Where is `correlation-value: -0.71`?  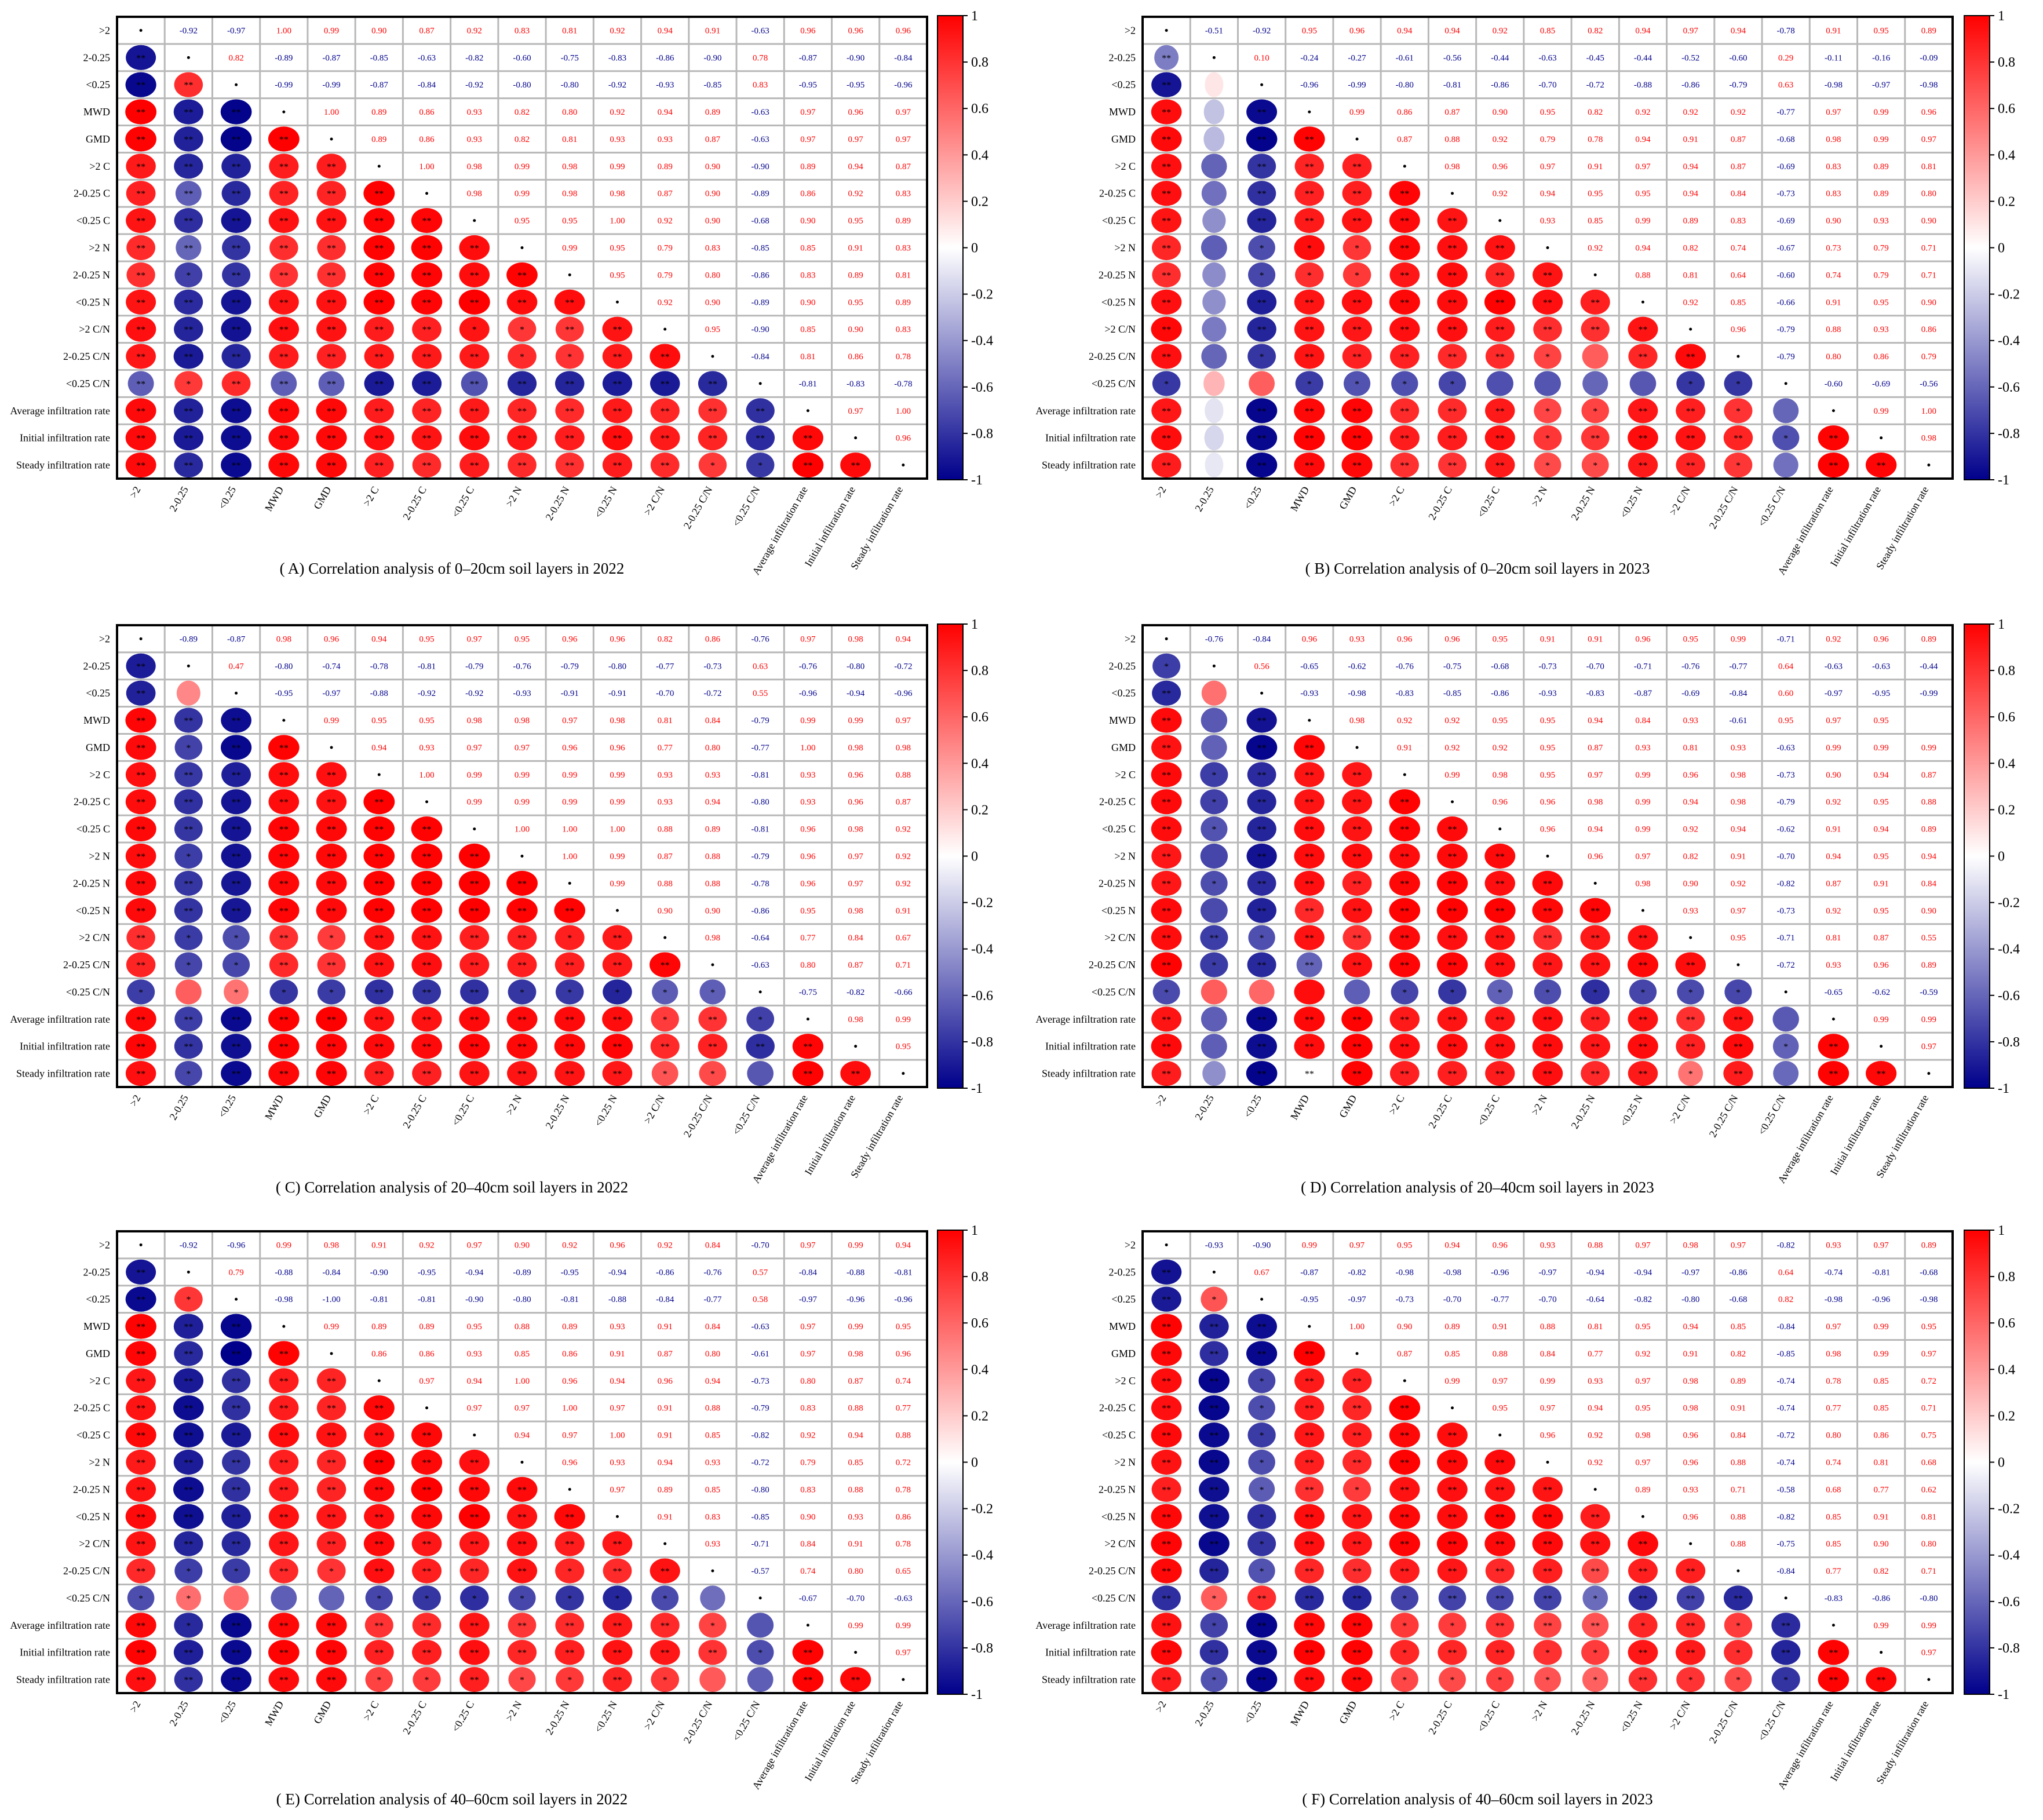
correlation-value: -0.71 is located at coordinates (1786, 938).